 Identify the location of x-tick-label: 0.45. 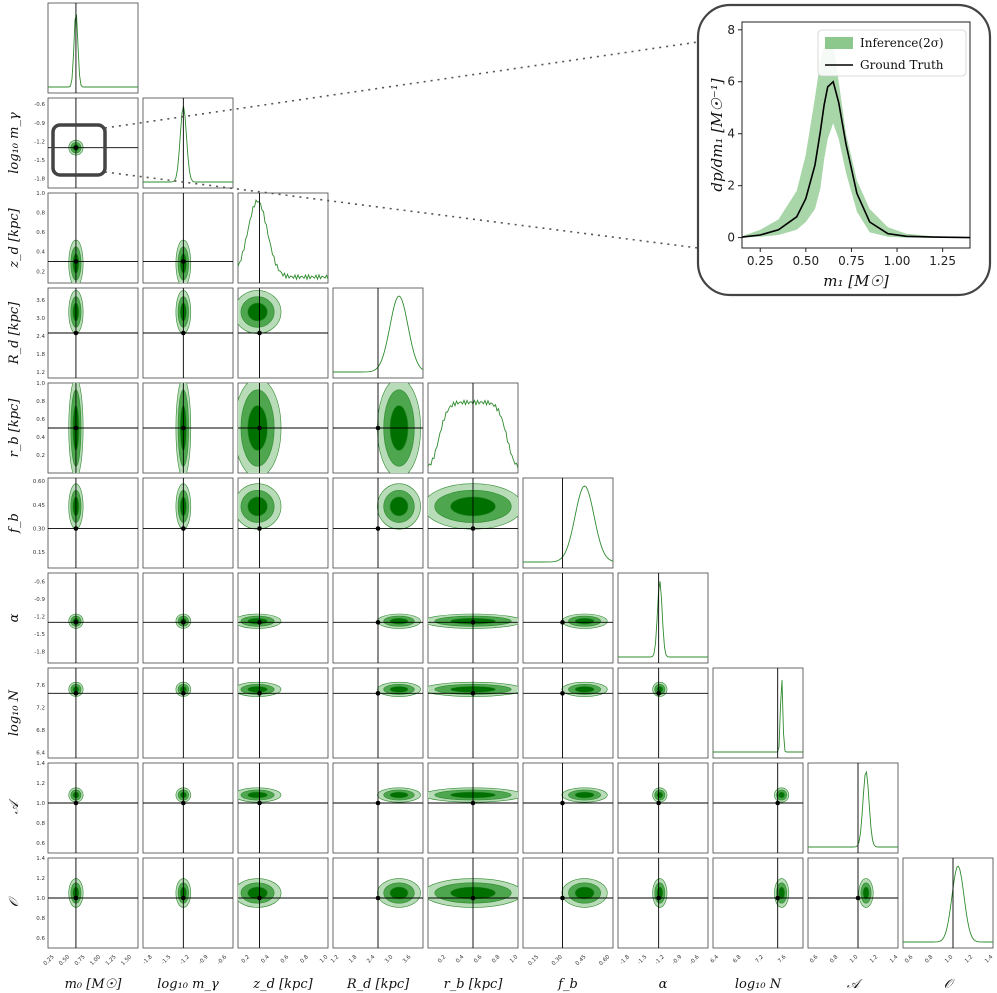
(581, 960).